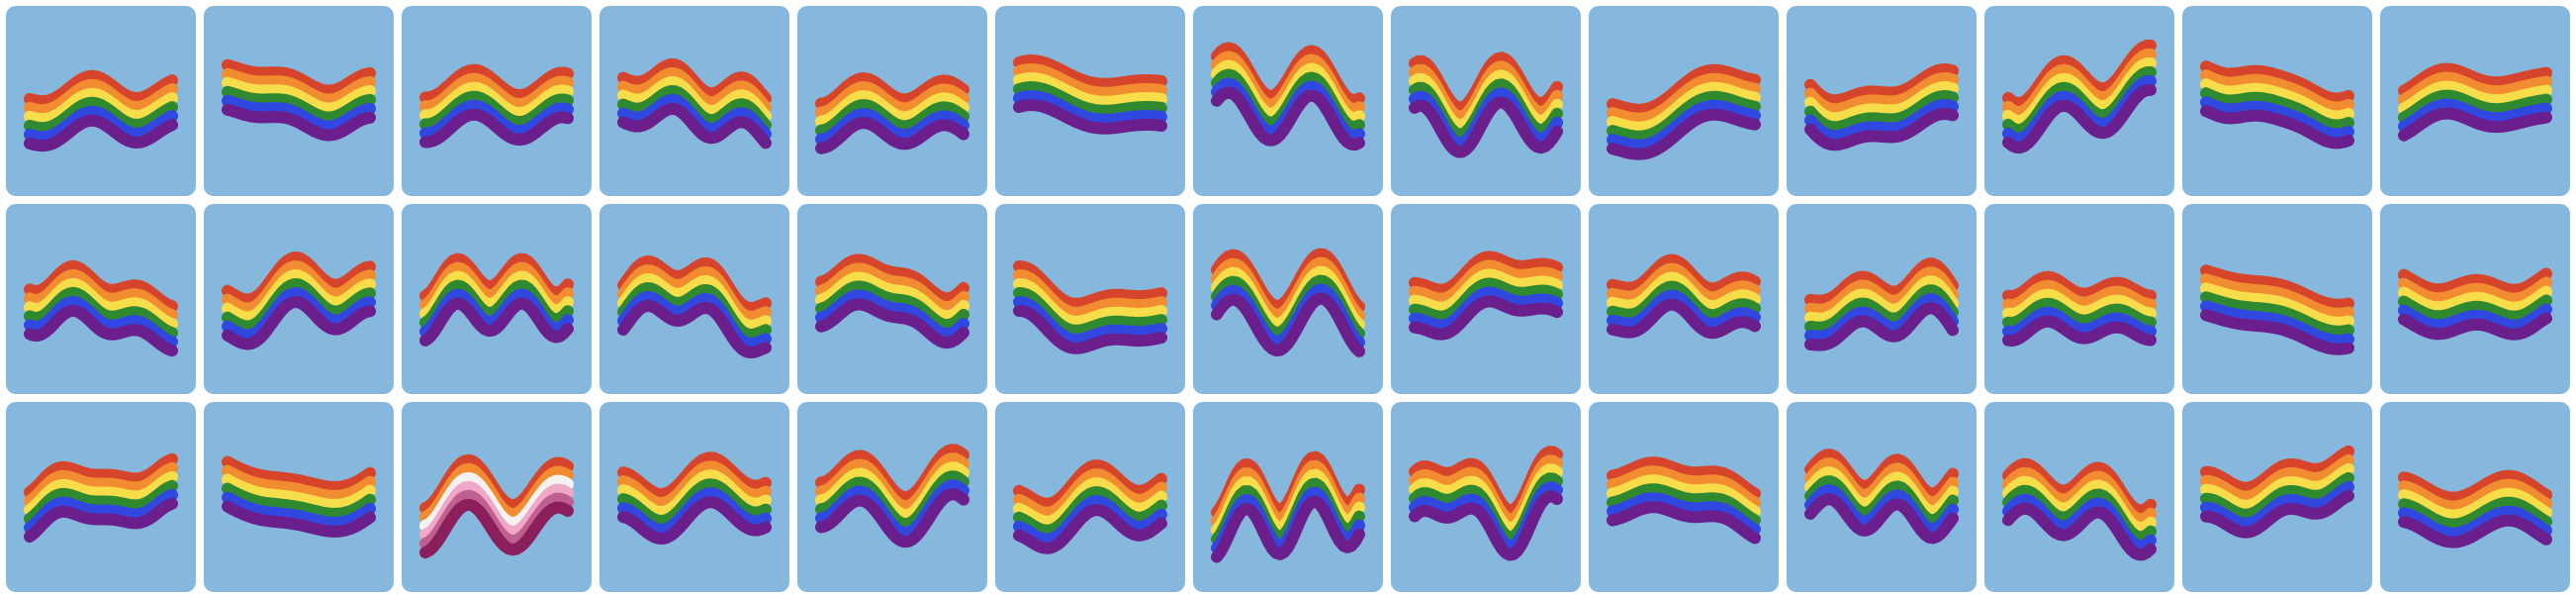 This screenshot has width=2576, height=598. I want to click on wave-r1-c2-drawing, so click(299, 100).